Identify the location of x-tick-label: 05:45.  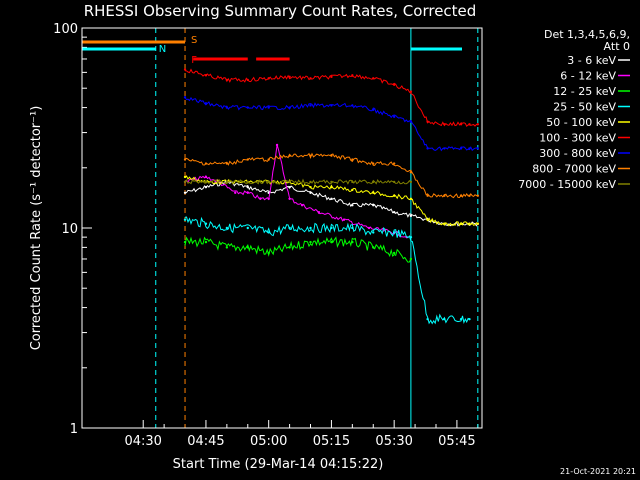
(456, 441).